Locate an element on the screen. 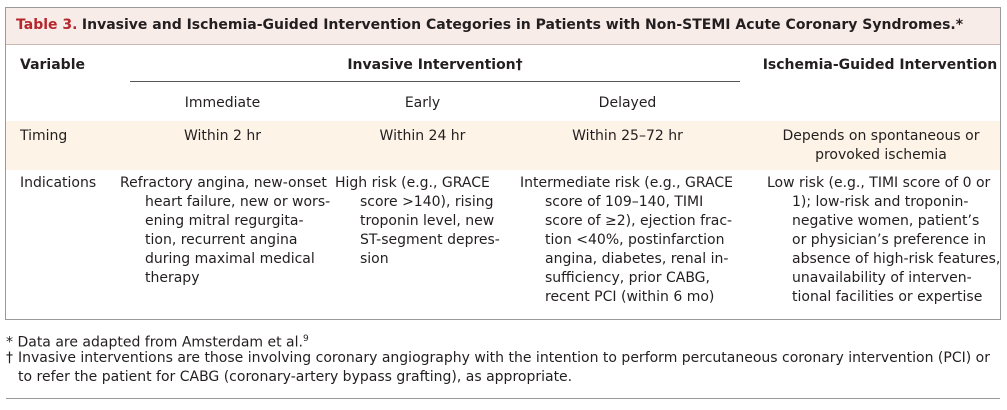  footnote-symbol: † is located at coordinates (9, 358).